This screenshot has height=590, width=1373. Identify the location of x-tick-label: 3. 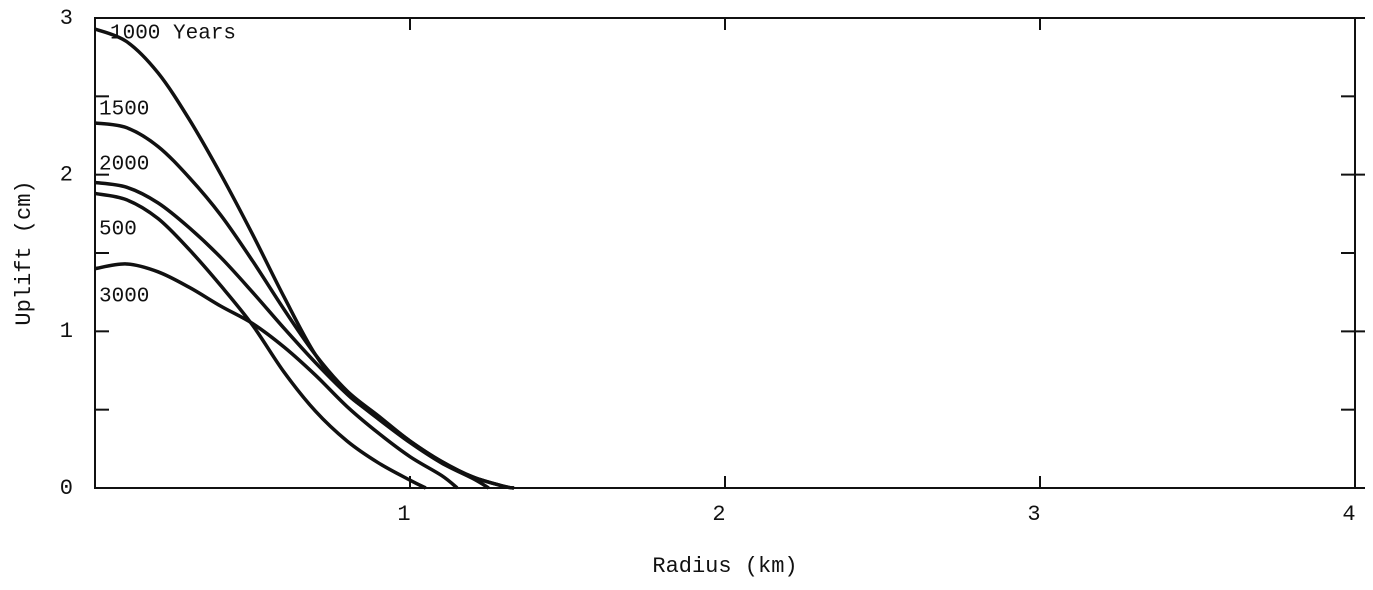
(1033, 514).